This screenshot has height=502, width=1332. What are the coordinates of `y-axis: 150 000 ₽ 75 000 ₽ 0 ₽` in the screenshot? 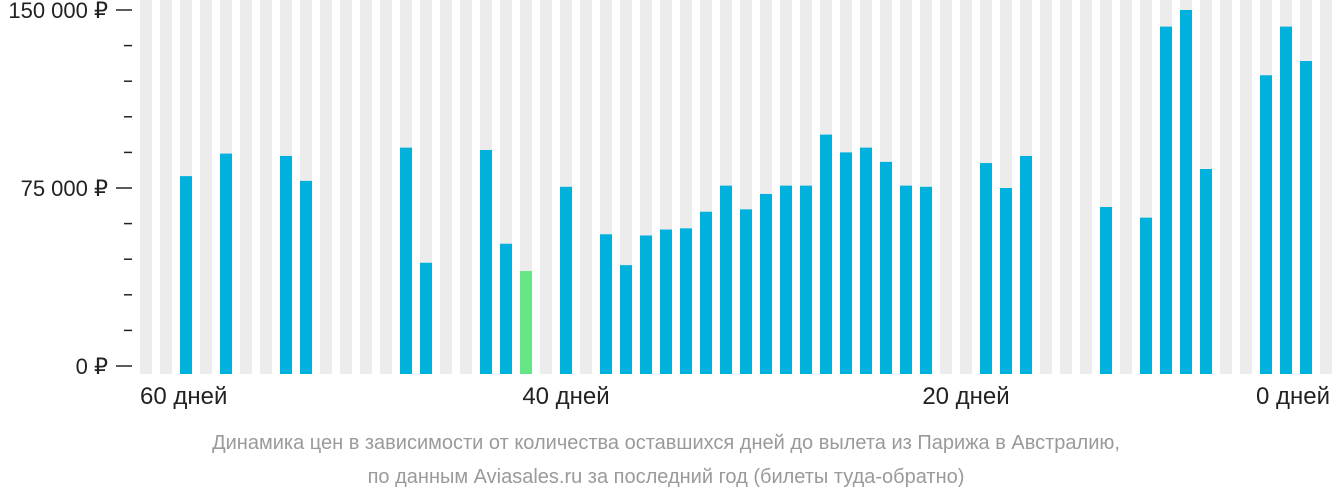 It's located at (70, 189).